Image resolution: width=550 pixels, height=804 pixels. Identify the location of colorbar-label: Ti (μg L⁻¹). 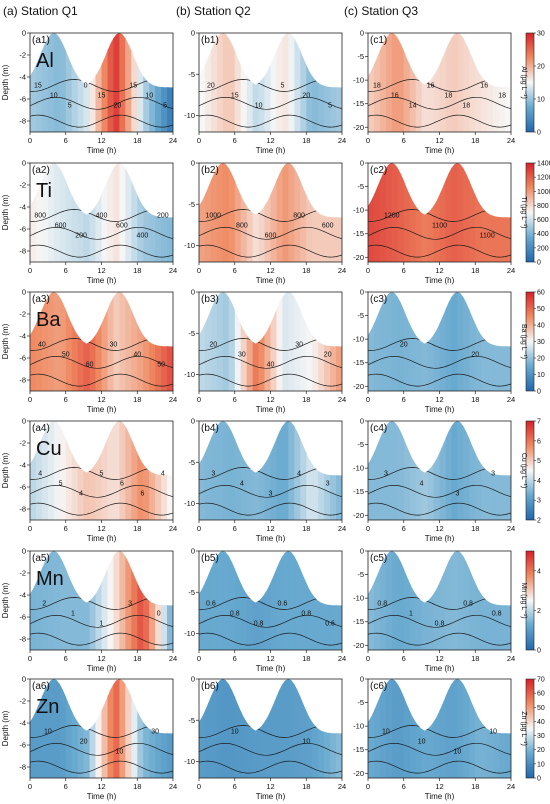
(523, 213).